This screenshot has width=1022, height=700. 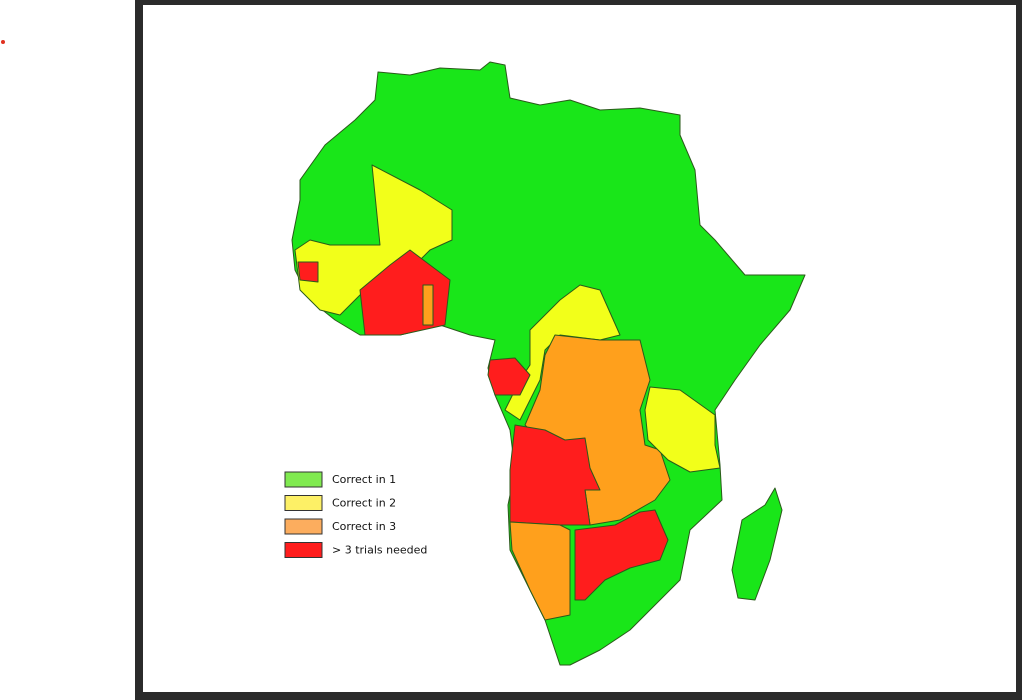 What do you see at coordinates (555, 475) in the screenshot?
I see `region-red-angola` at bounding box center [555, 475].